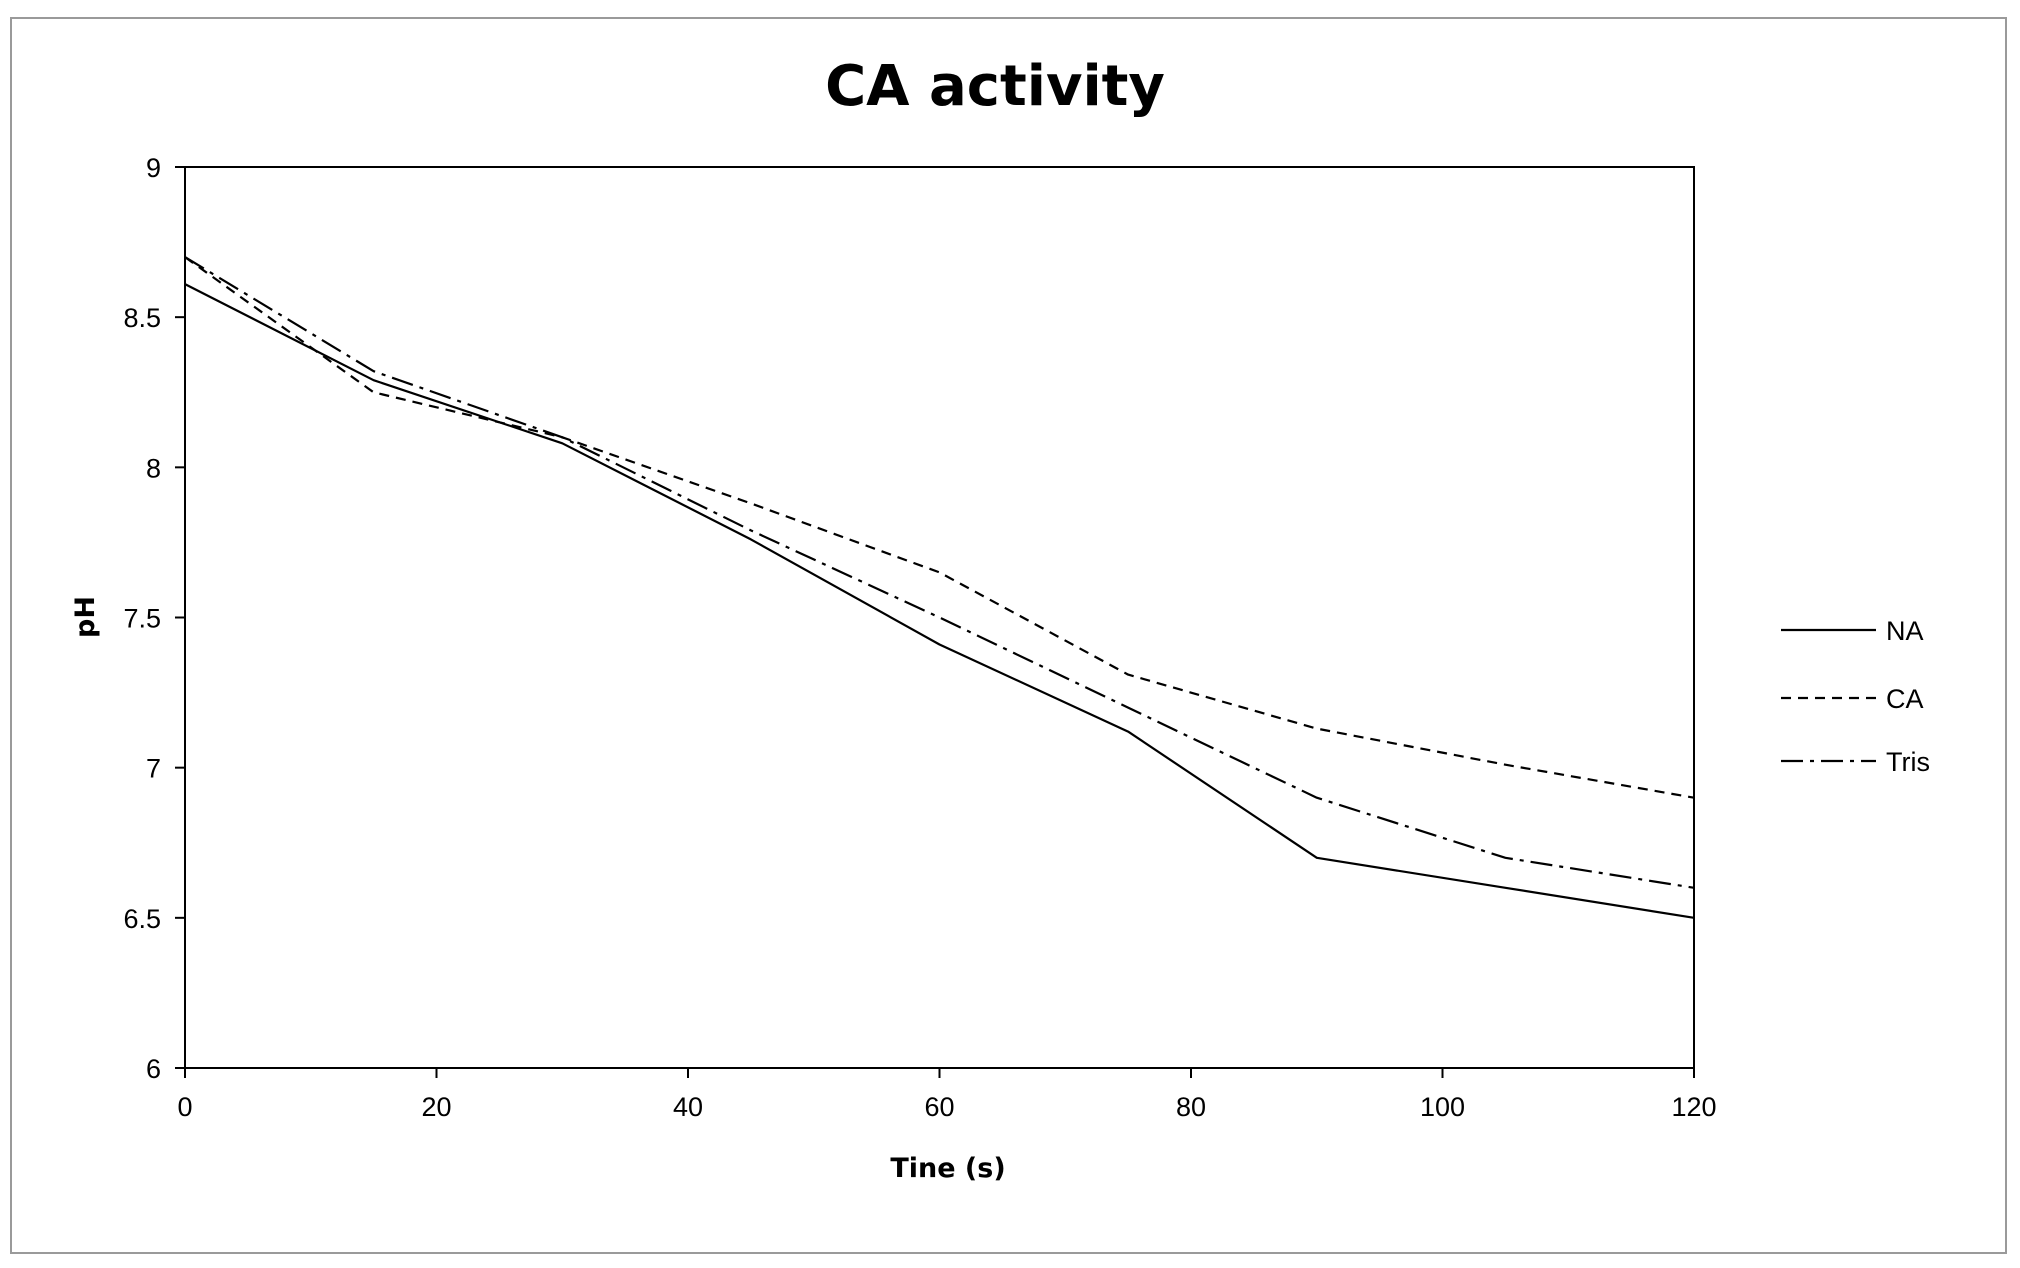  I want to click on legend: NA CA Tris, so click(1855, 696).